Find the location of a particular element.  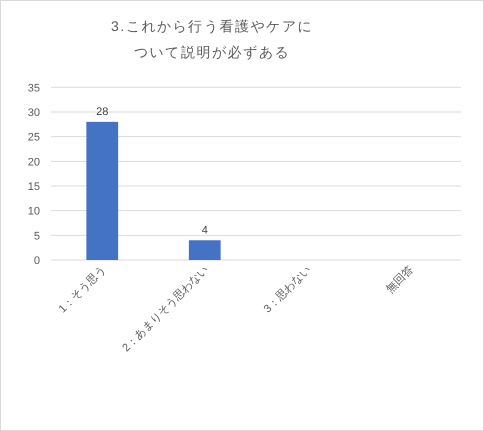

y-tick-label: 25 is located at coordinates (34, 138).